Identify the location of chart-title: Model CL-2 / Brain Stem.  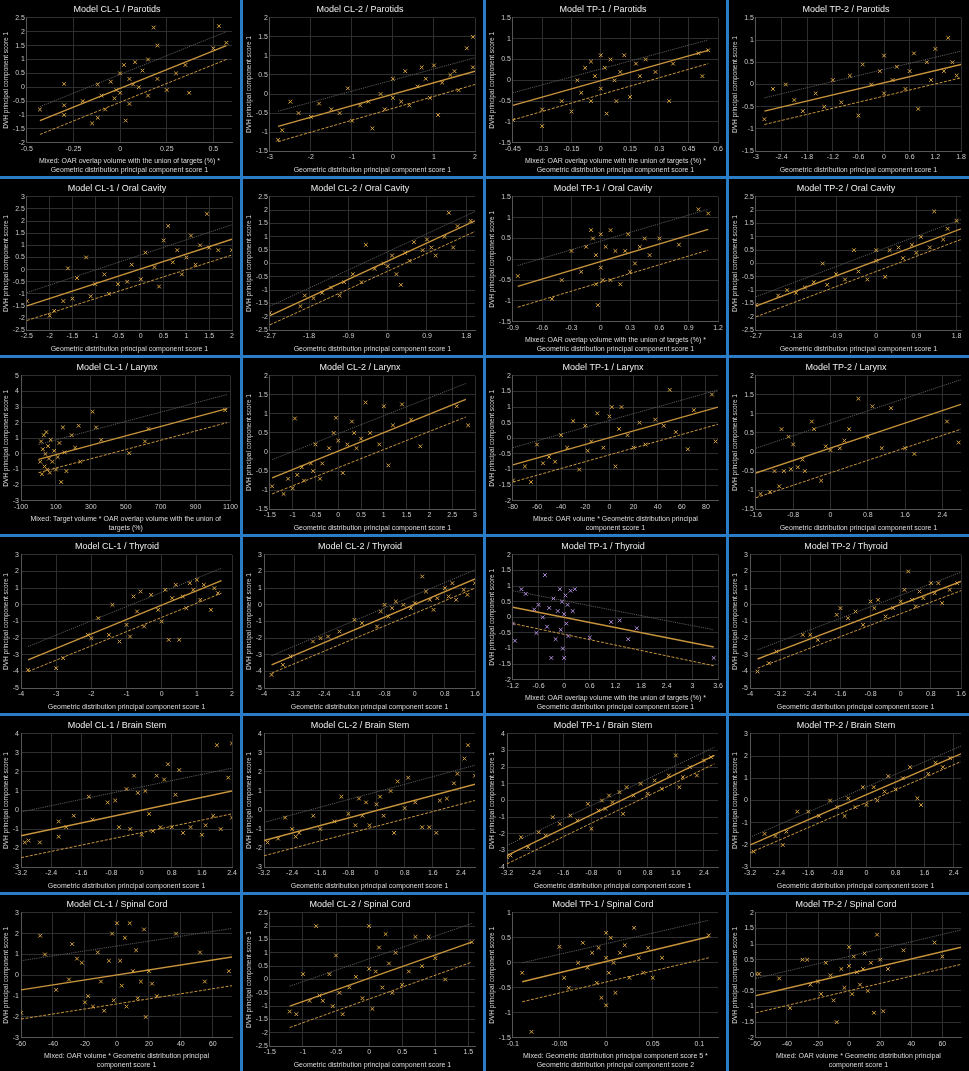
(360, 724).